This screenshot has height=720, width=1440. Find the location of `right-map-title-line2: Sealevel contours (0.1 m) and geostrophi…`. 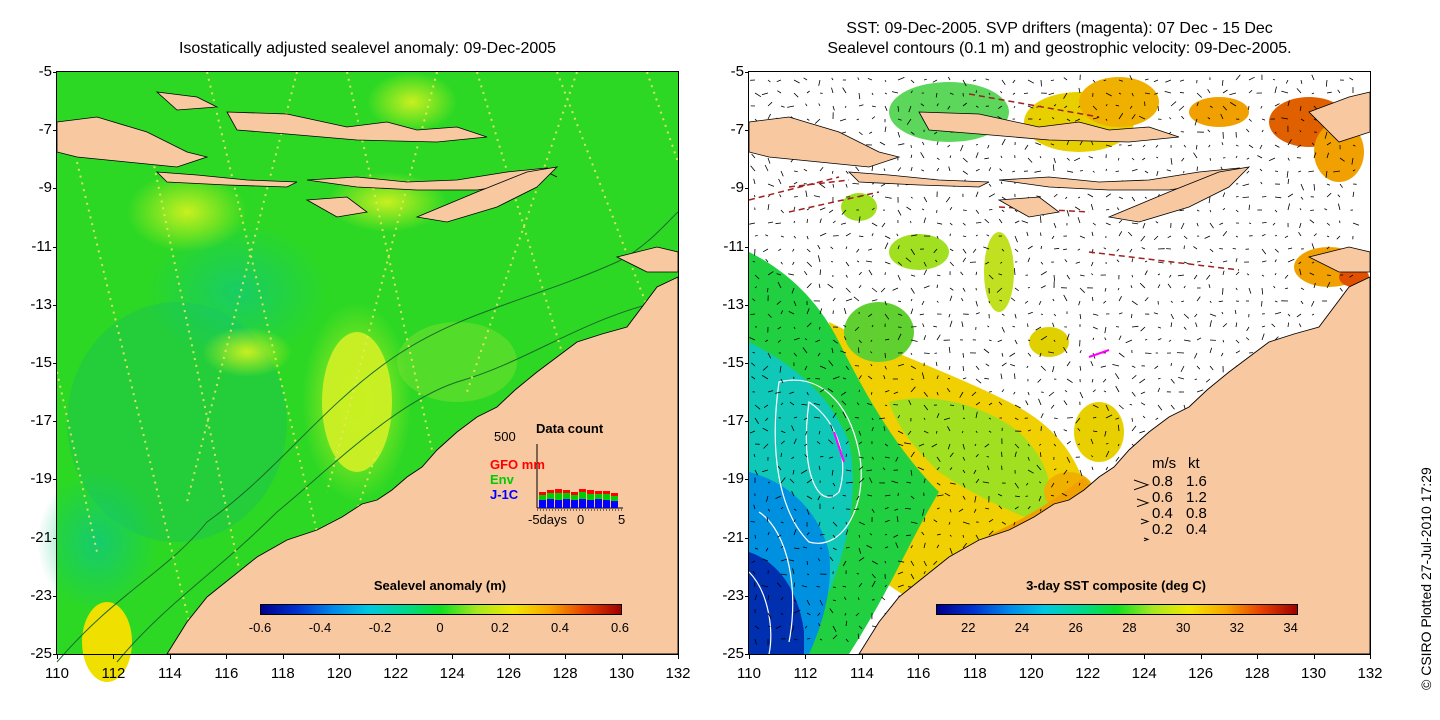

right-map-title-line2: Sealevel contours (0.1 m) and geostrophi… is located at coordinates (1059, 48).